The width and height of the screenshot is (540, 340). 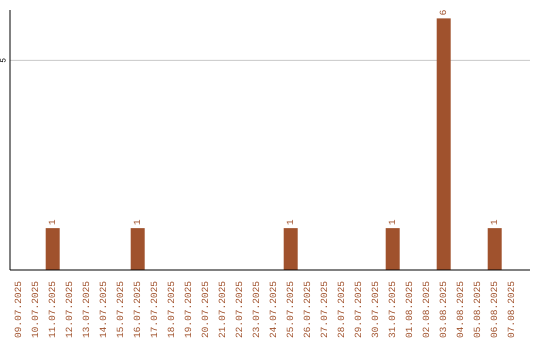 What do you see at coordinates (188, 309) in the screenshot?
I see `x-tick-label: 19.07.2025` at bounding box center [188, 309].